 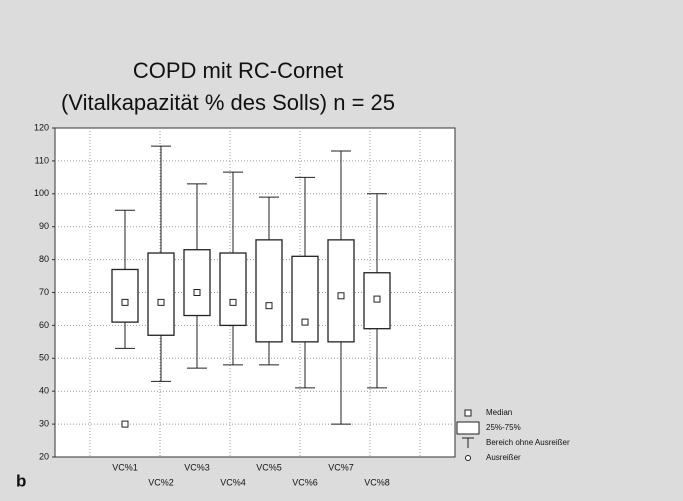 What do you see at coordinates (468, 413) in the screenshot?
I see `legend-median-icon` at bounding box center [468, 413].